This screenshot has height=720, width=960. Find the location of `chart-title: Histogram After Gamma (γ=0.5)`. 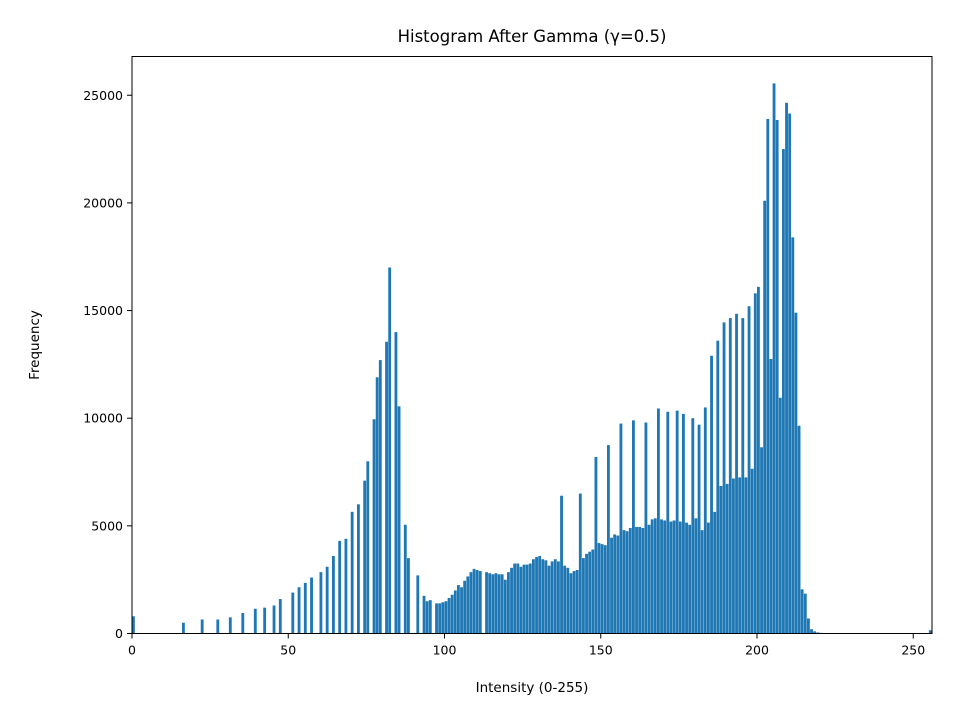

chart-title: Histogram After Gamma (γ=0.5) is located at coordinates (532, 36).